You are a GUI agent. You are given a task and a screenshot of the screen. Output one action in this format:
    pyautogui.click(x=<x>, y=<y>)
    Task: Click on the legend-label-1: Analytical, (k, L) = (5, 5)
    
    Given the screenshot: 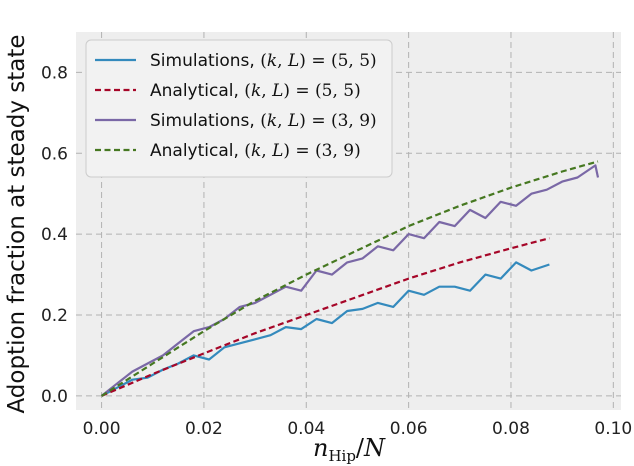 What is the action you would take?
    pyautogui.click(x=255, y=91)
    